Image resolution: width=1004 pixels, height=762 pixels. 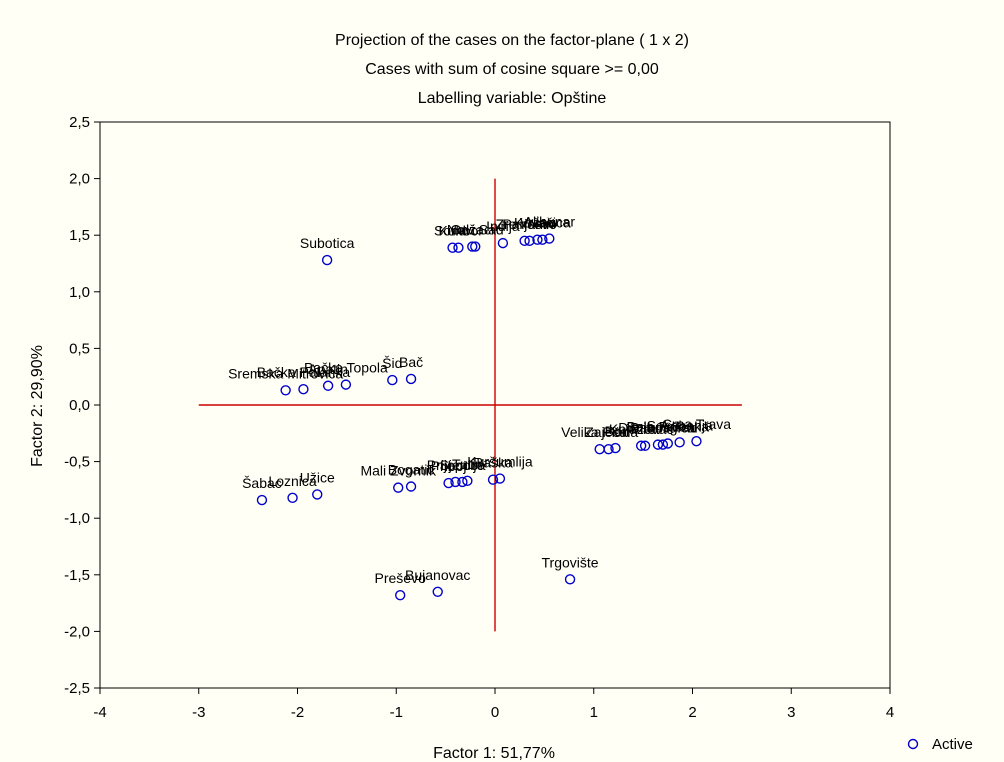 I want to click on data-point-label: Zrenjanin, so click(x=524, y=224).